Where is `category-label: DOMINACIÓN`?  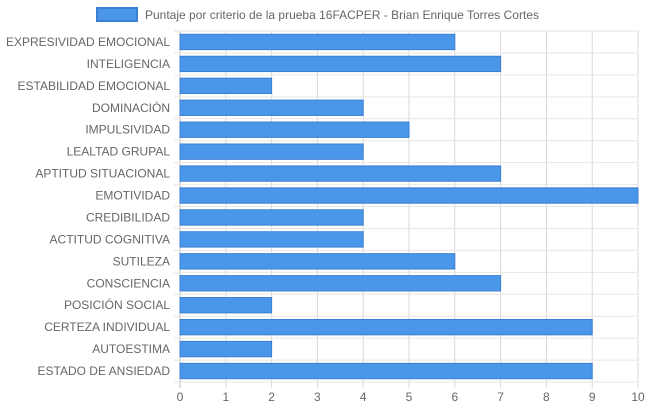
category-label: DOMINACIÓN is located at coordinates (131, 107).